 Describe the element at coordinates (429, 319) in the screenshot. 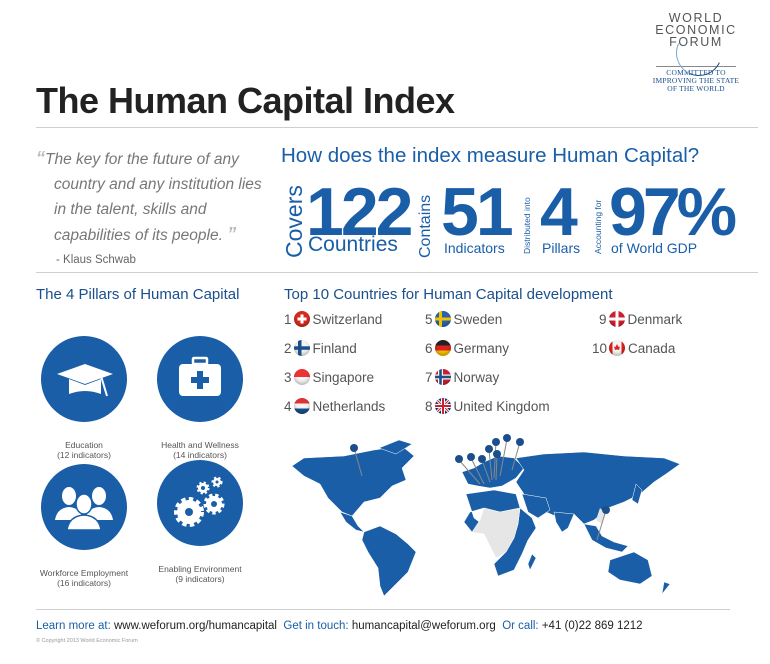

I see `country-rank: 5` at that location.